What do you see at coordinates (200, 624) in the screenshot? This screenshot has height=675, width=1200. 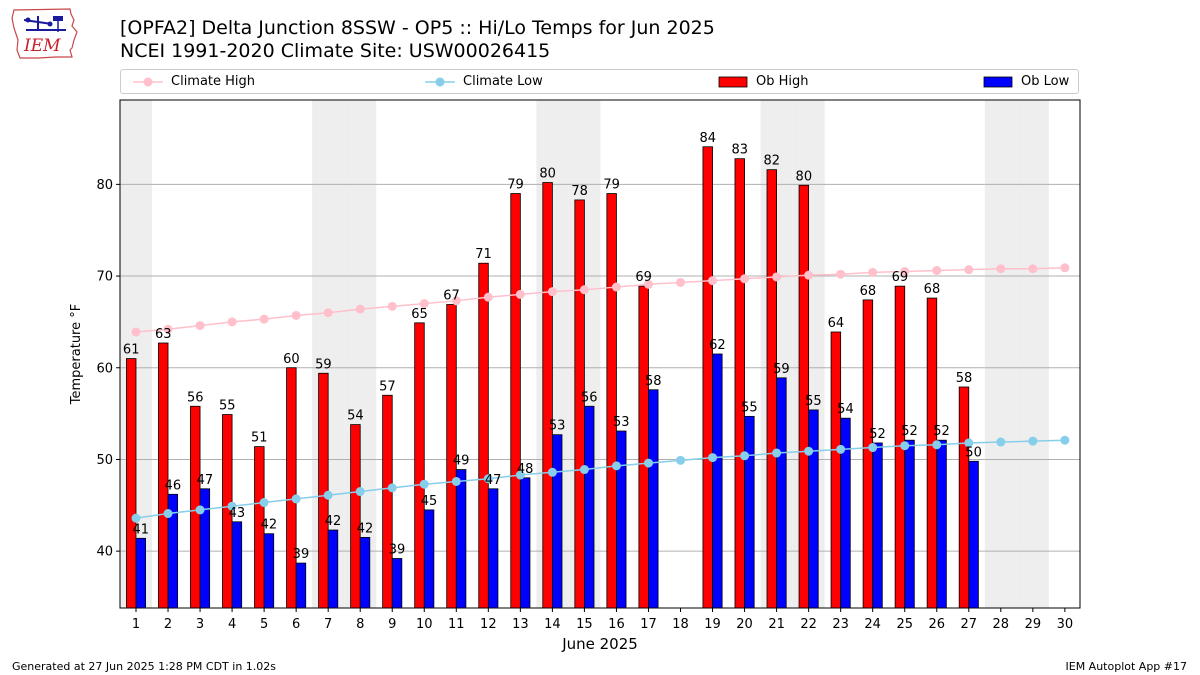 I see `x-tick-label: 3` at bounding box center [200, 624].